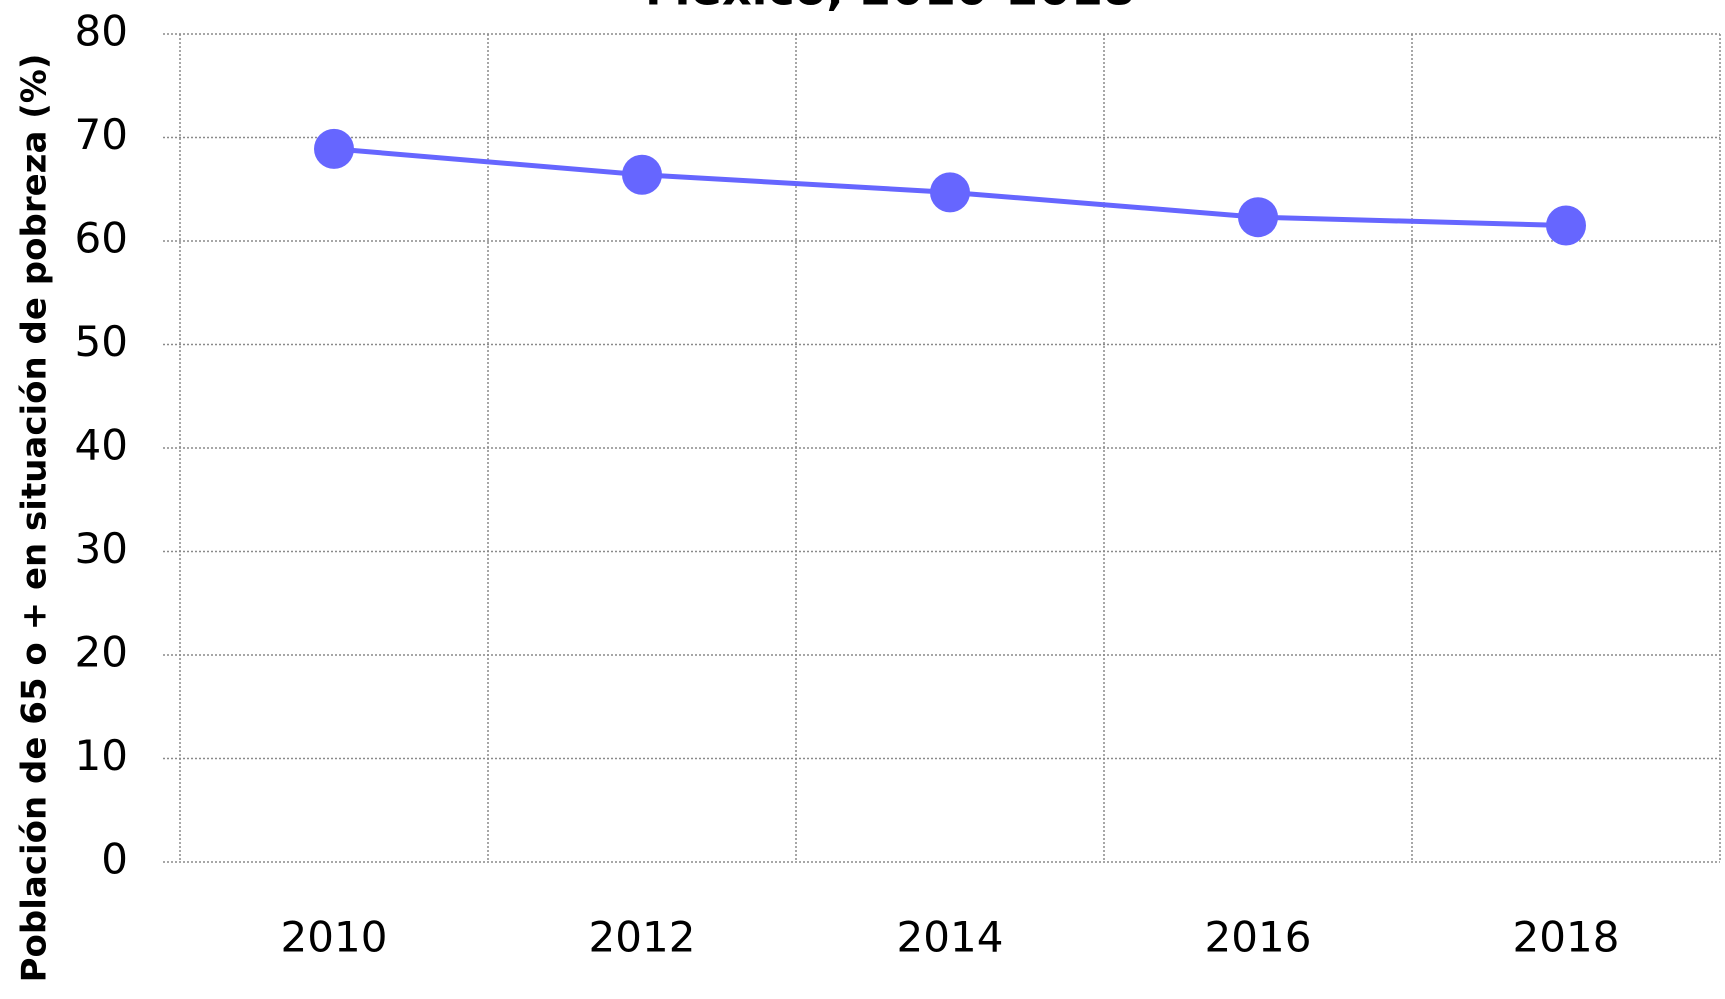  What do you see at coordinates (101, 31) in the screenshot?
I see `y-tick-label: 80` at bounding box center [101, 31].